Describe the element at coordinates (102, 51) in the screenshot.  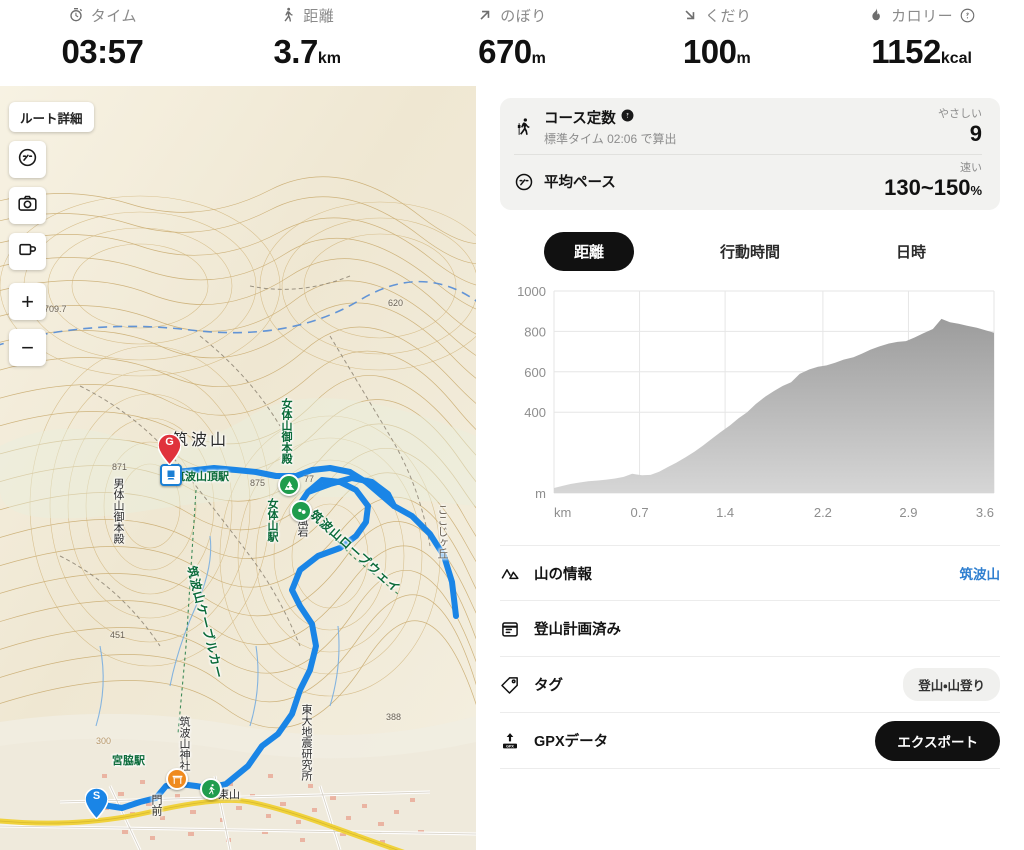
I see `stat-time-value: 03:57` at that location.